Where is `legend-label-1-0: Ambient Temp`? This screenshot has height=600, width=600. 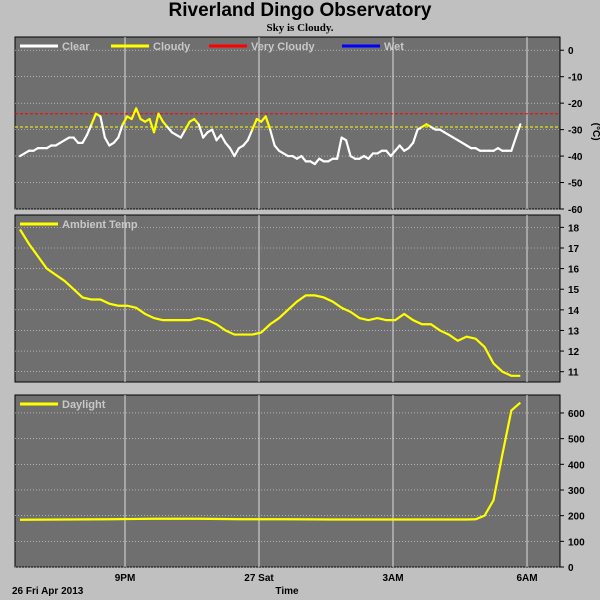 legend-label-1-0: Ambient Temp is located at coordinates (100, 225).